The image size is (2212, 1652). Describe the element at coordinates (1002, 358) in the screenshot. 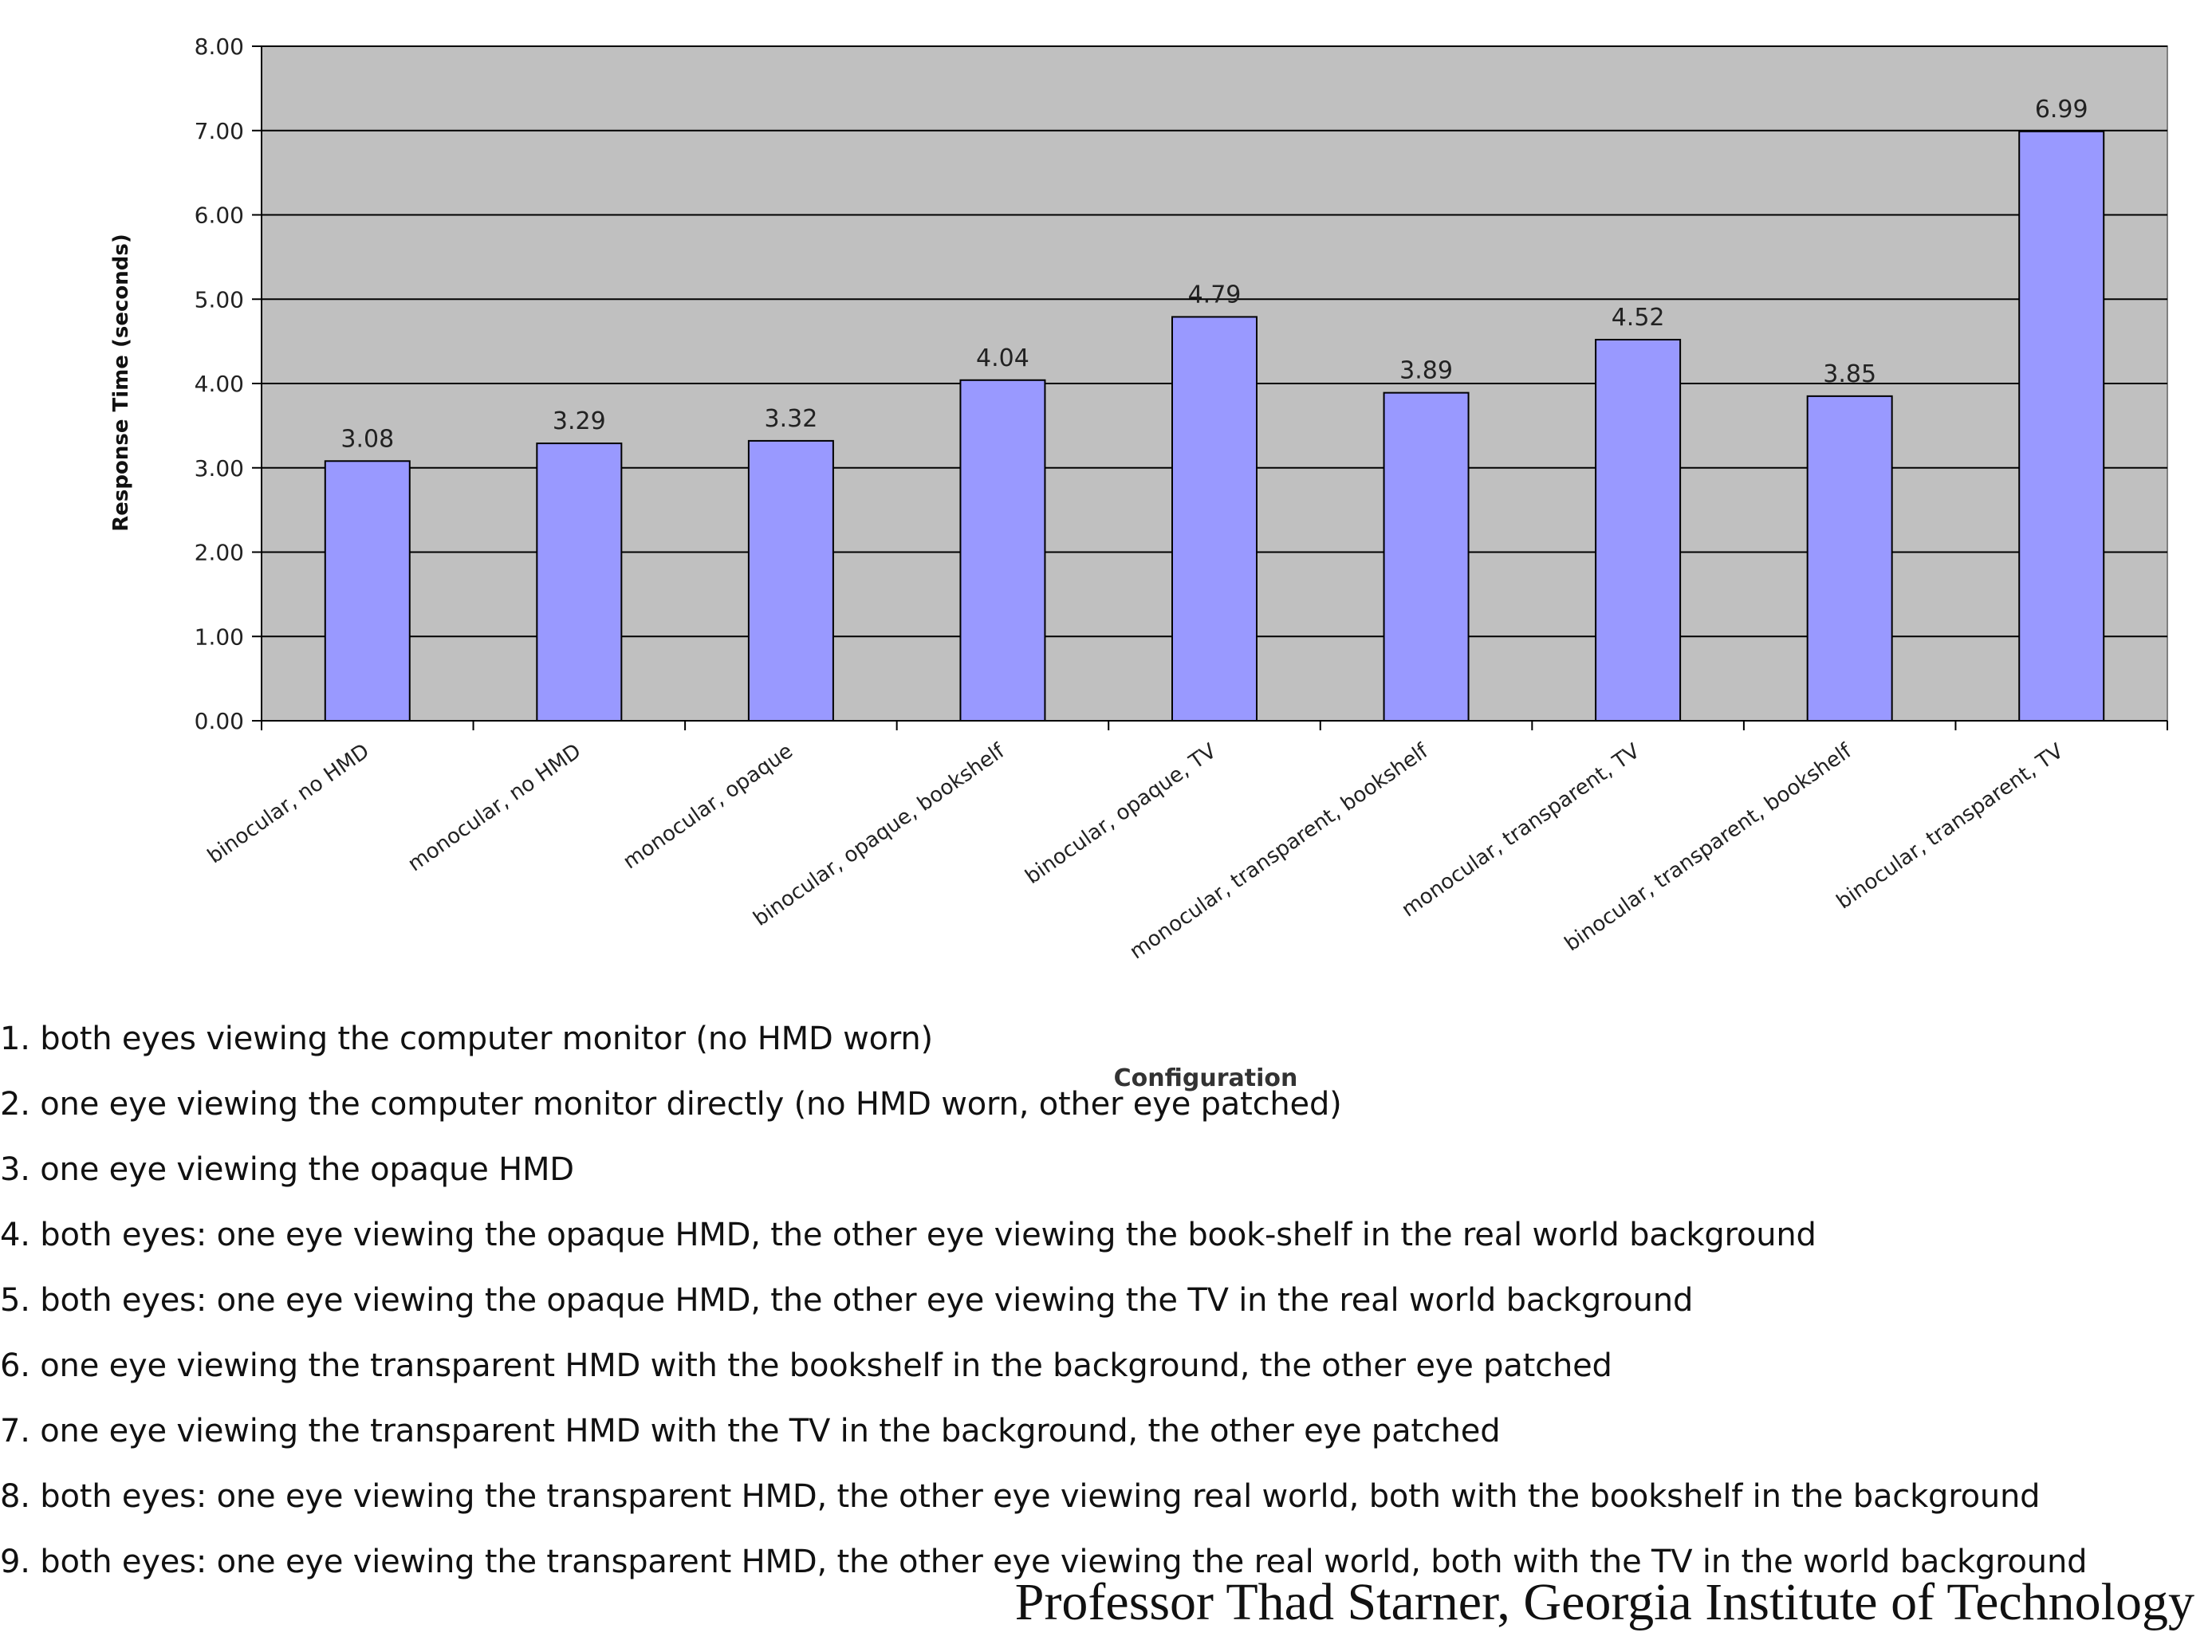

I see `bar-value-label: 4.04` at that location.